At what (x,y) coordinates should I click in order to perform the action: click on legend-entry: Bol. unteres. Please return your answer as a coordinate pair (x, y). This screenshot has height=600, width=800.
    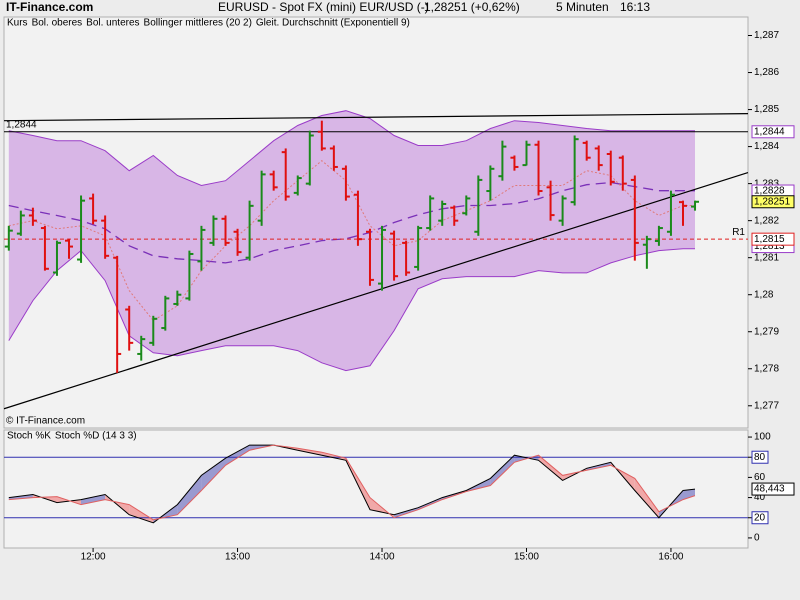
    Looking at the image, I should click on (112, 23).